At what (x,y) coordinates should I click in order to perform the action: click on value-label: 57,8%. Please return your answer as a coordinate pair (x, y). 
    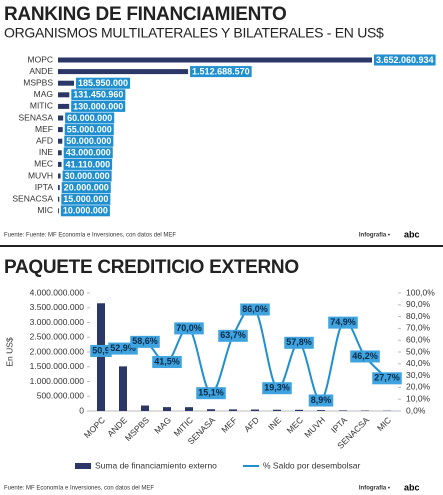
    Looking at the image, I should click on (299, 342).